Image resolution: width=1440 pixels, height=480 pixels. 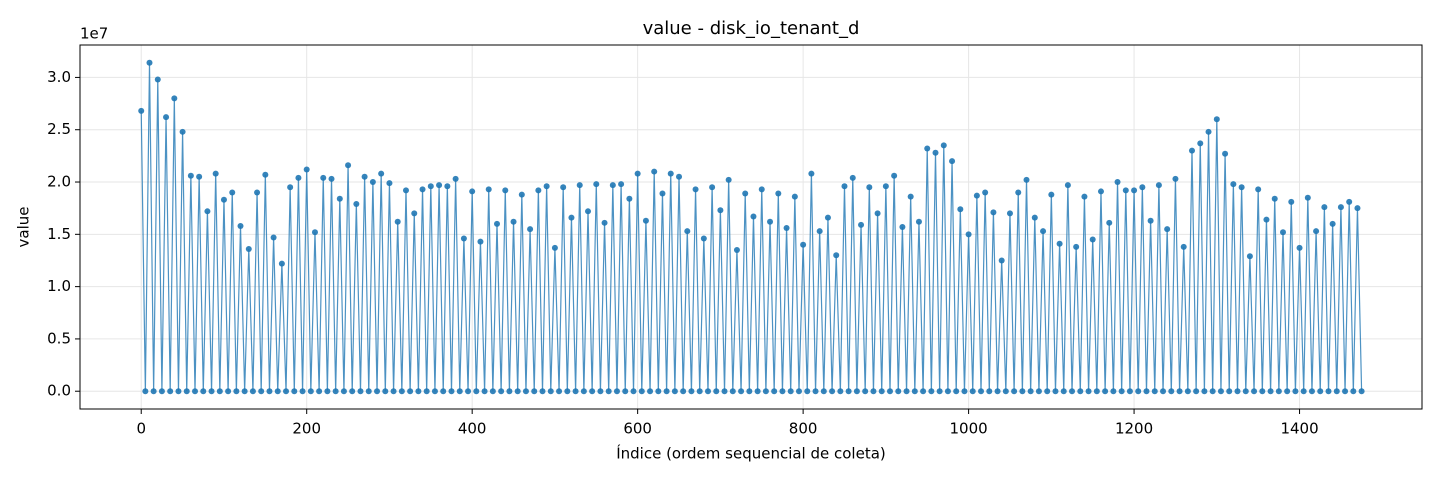 What do you see at coordinates (59, 129) in the screenshot?
I see `y-tick-label: 2.5` at bounding box center [59, 129].